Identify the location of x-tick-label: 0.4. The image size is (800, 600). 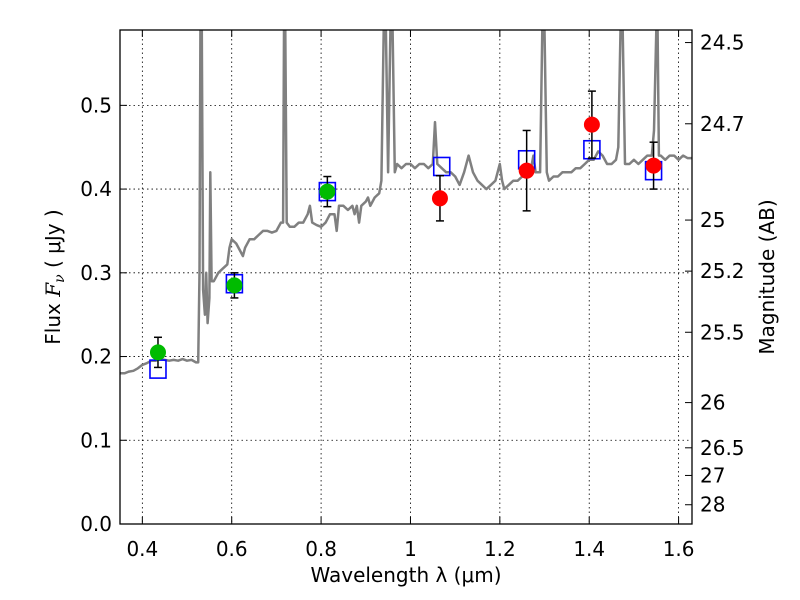
(142, 549).